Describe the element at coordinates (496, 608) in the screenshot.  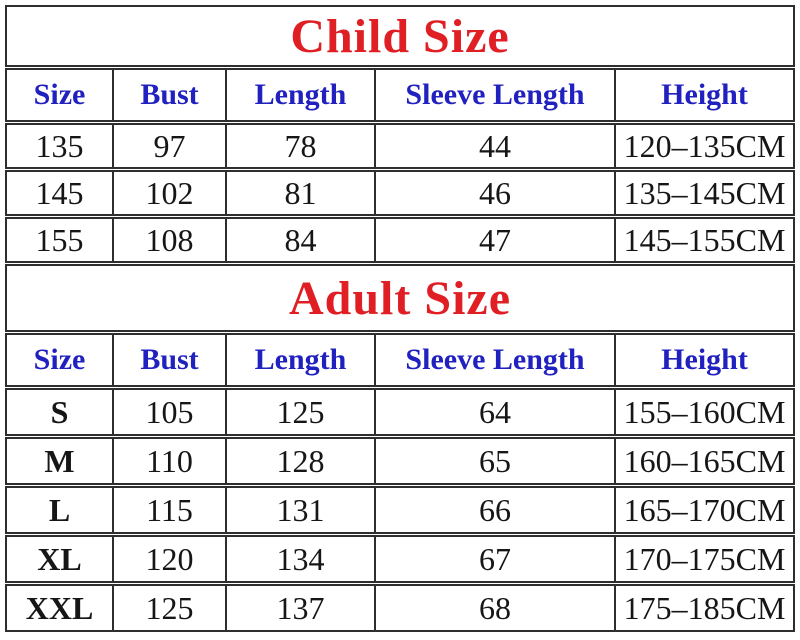
I see `table-cell: 68` at that location.